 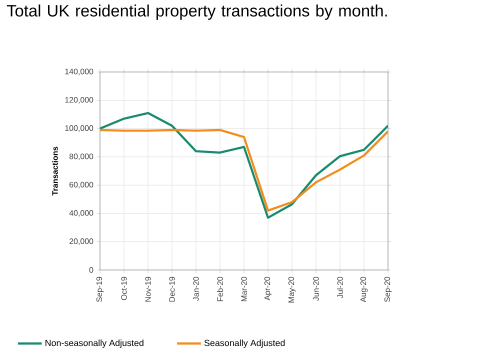 I want to click on legend-label: Non-seasonally Adjusted, so click(x=95, y=344).